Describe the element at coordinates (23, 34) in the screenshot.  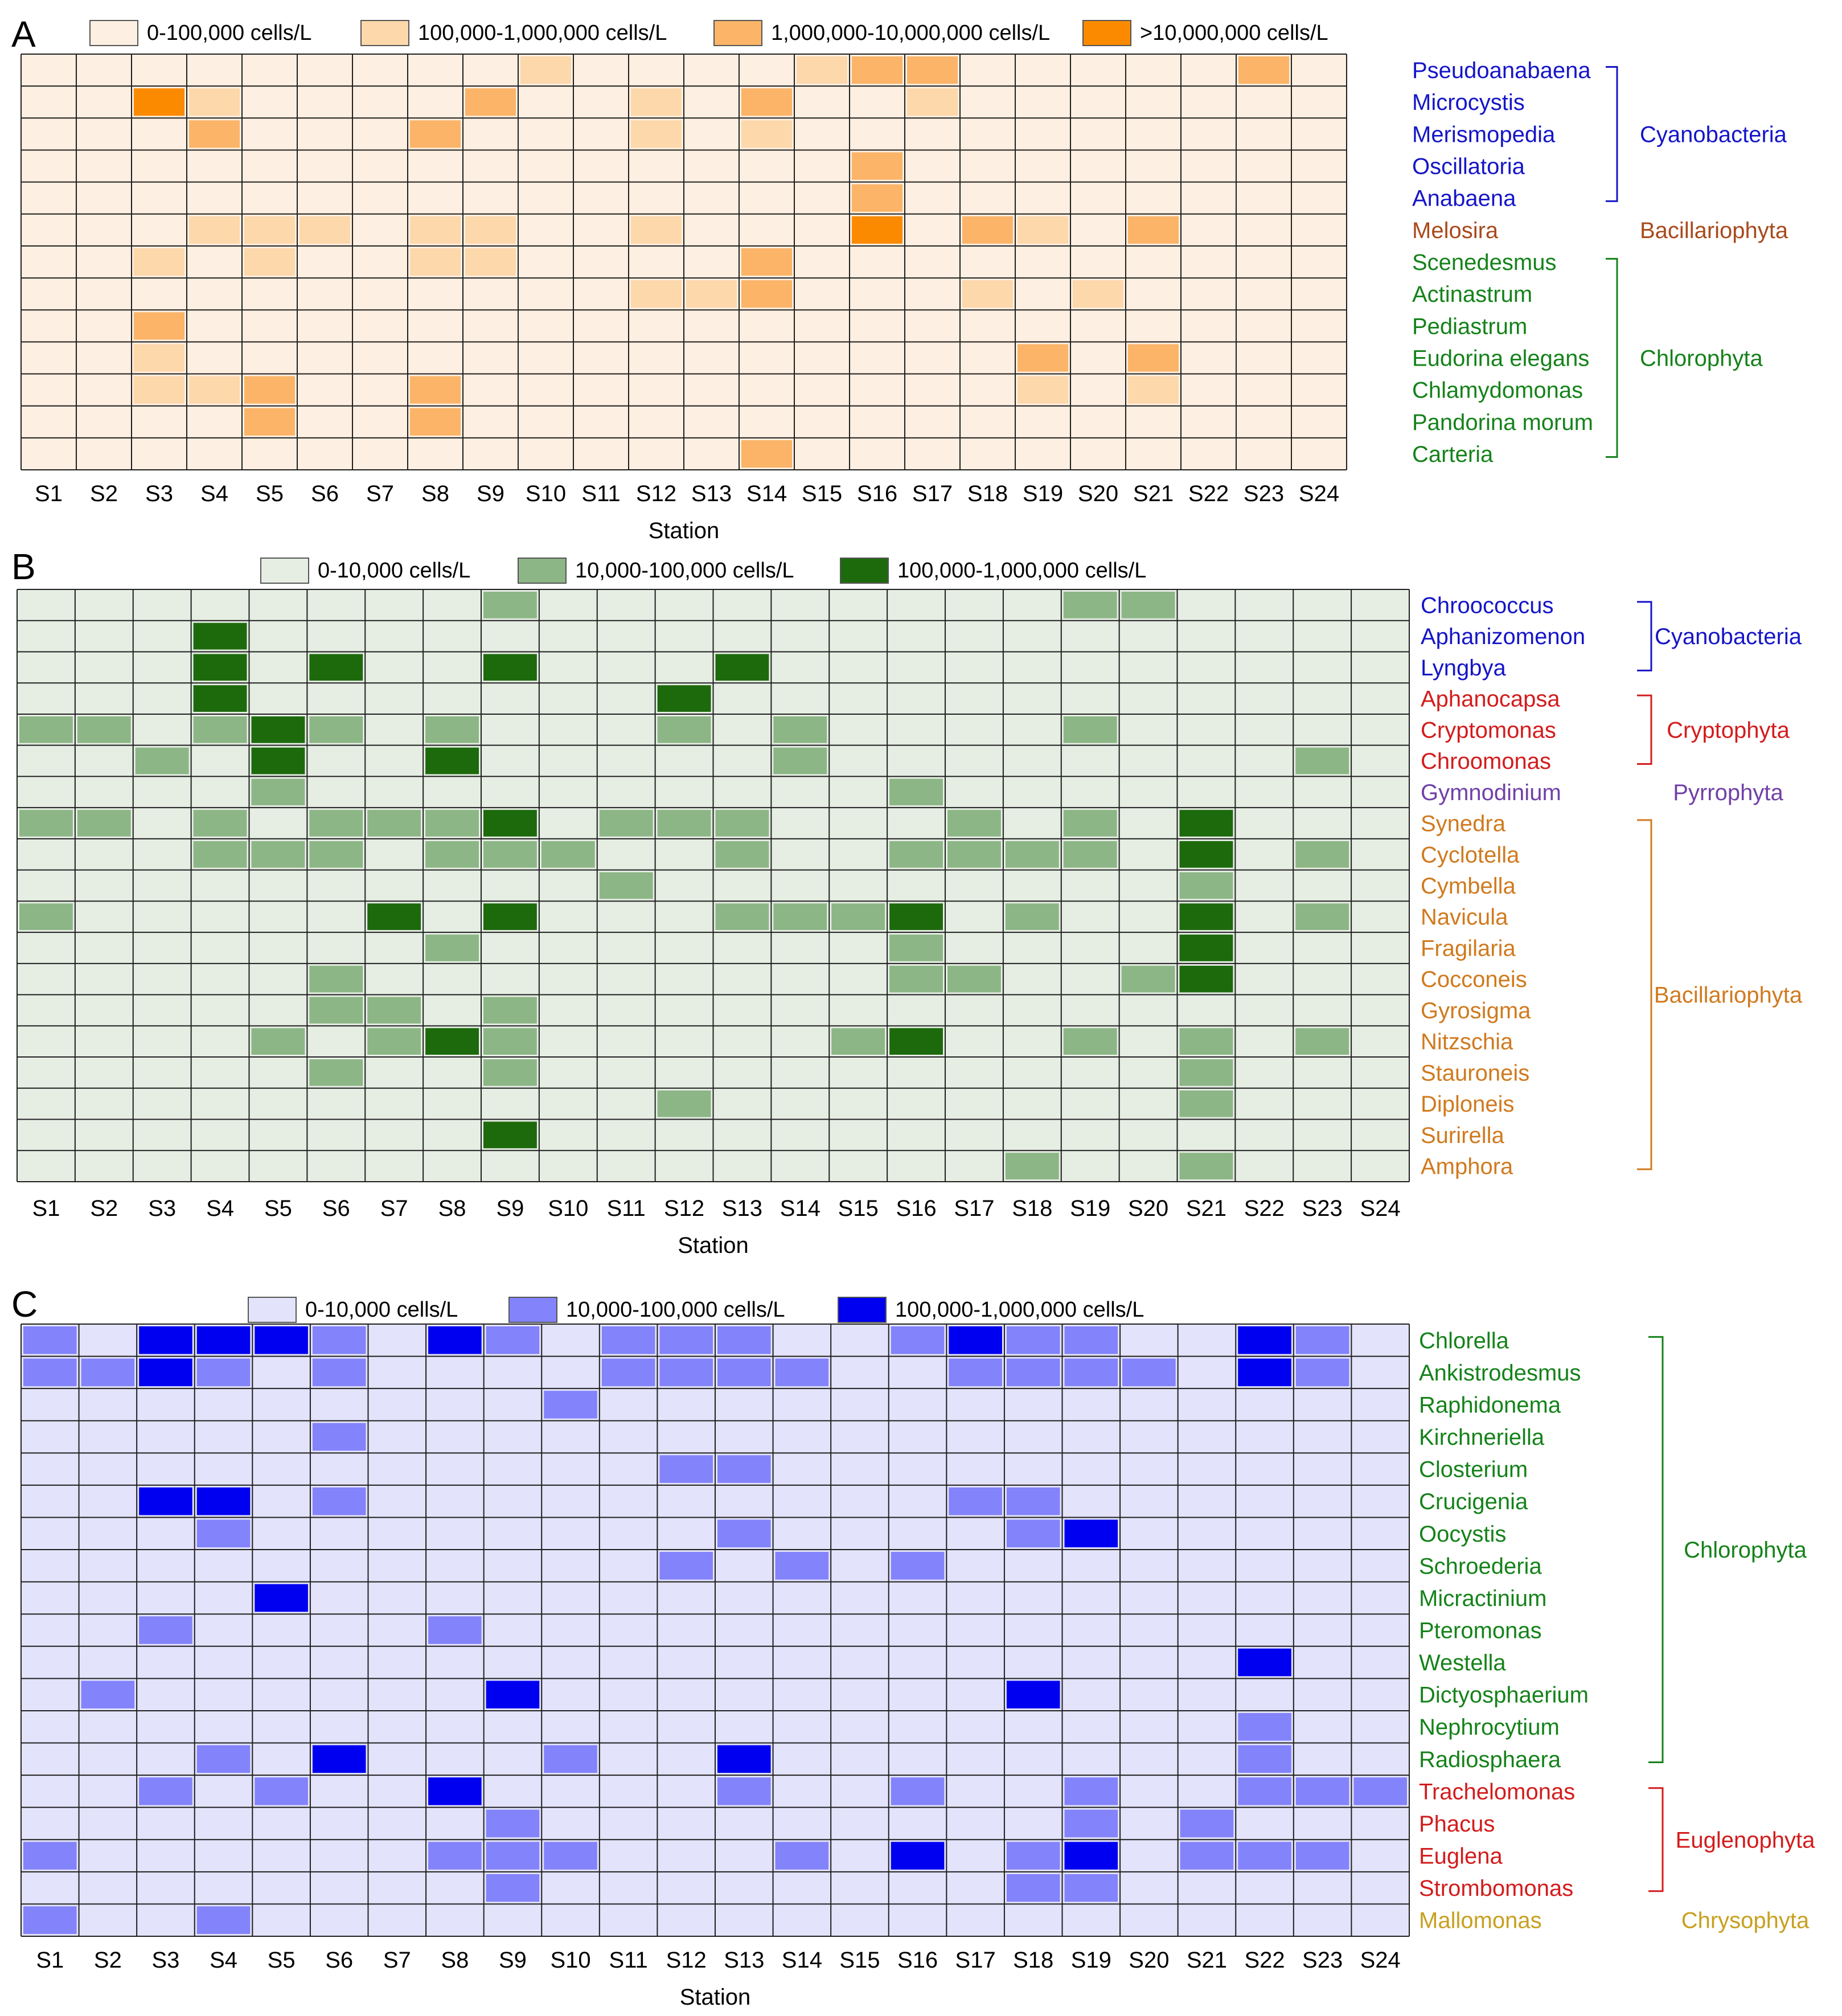
I see `panel-label: A` at that location.